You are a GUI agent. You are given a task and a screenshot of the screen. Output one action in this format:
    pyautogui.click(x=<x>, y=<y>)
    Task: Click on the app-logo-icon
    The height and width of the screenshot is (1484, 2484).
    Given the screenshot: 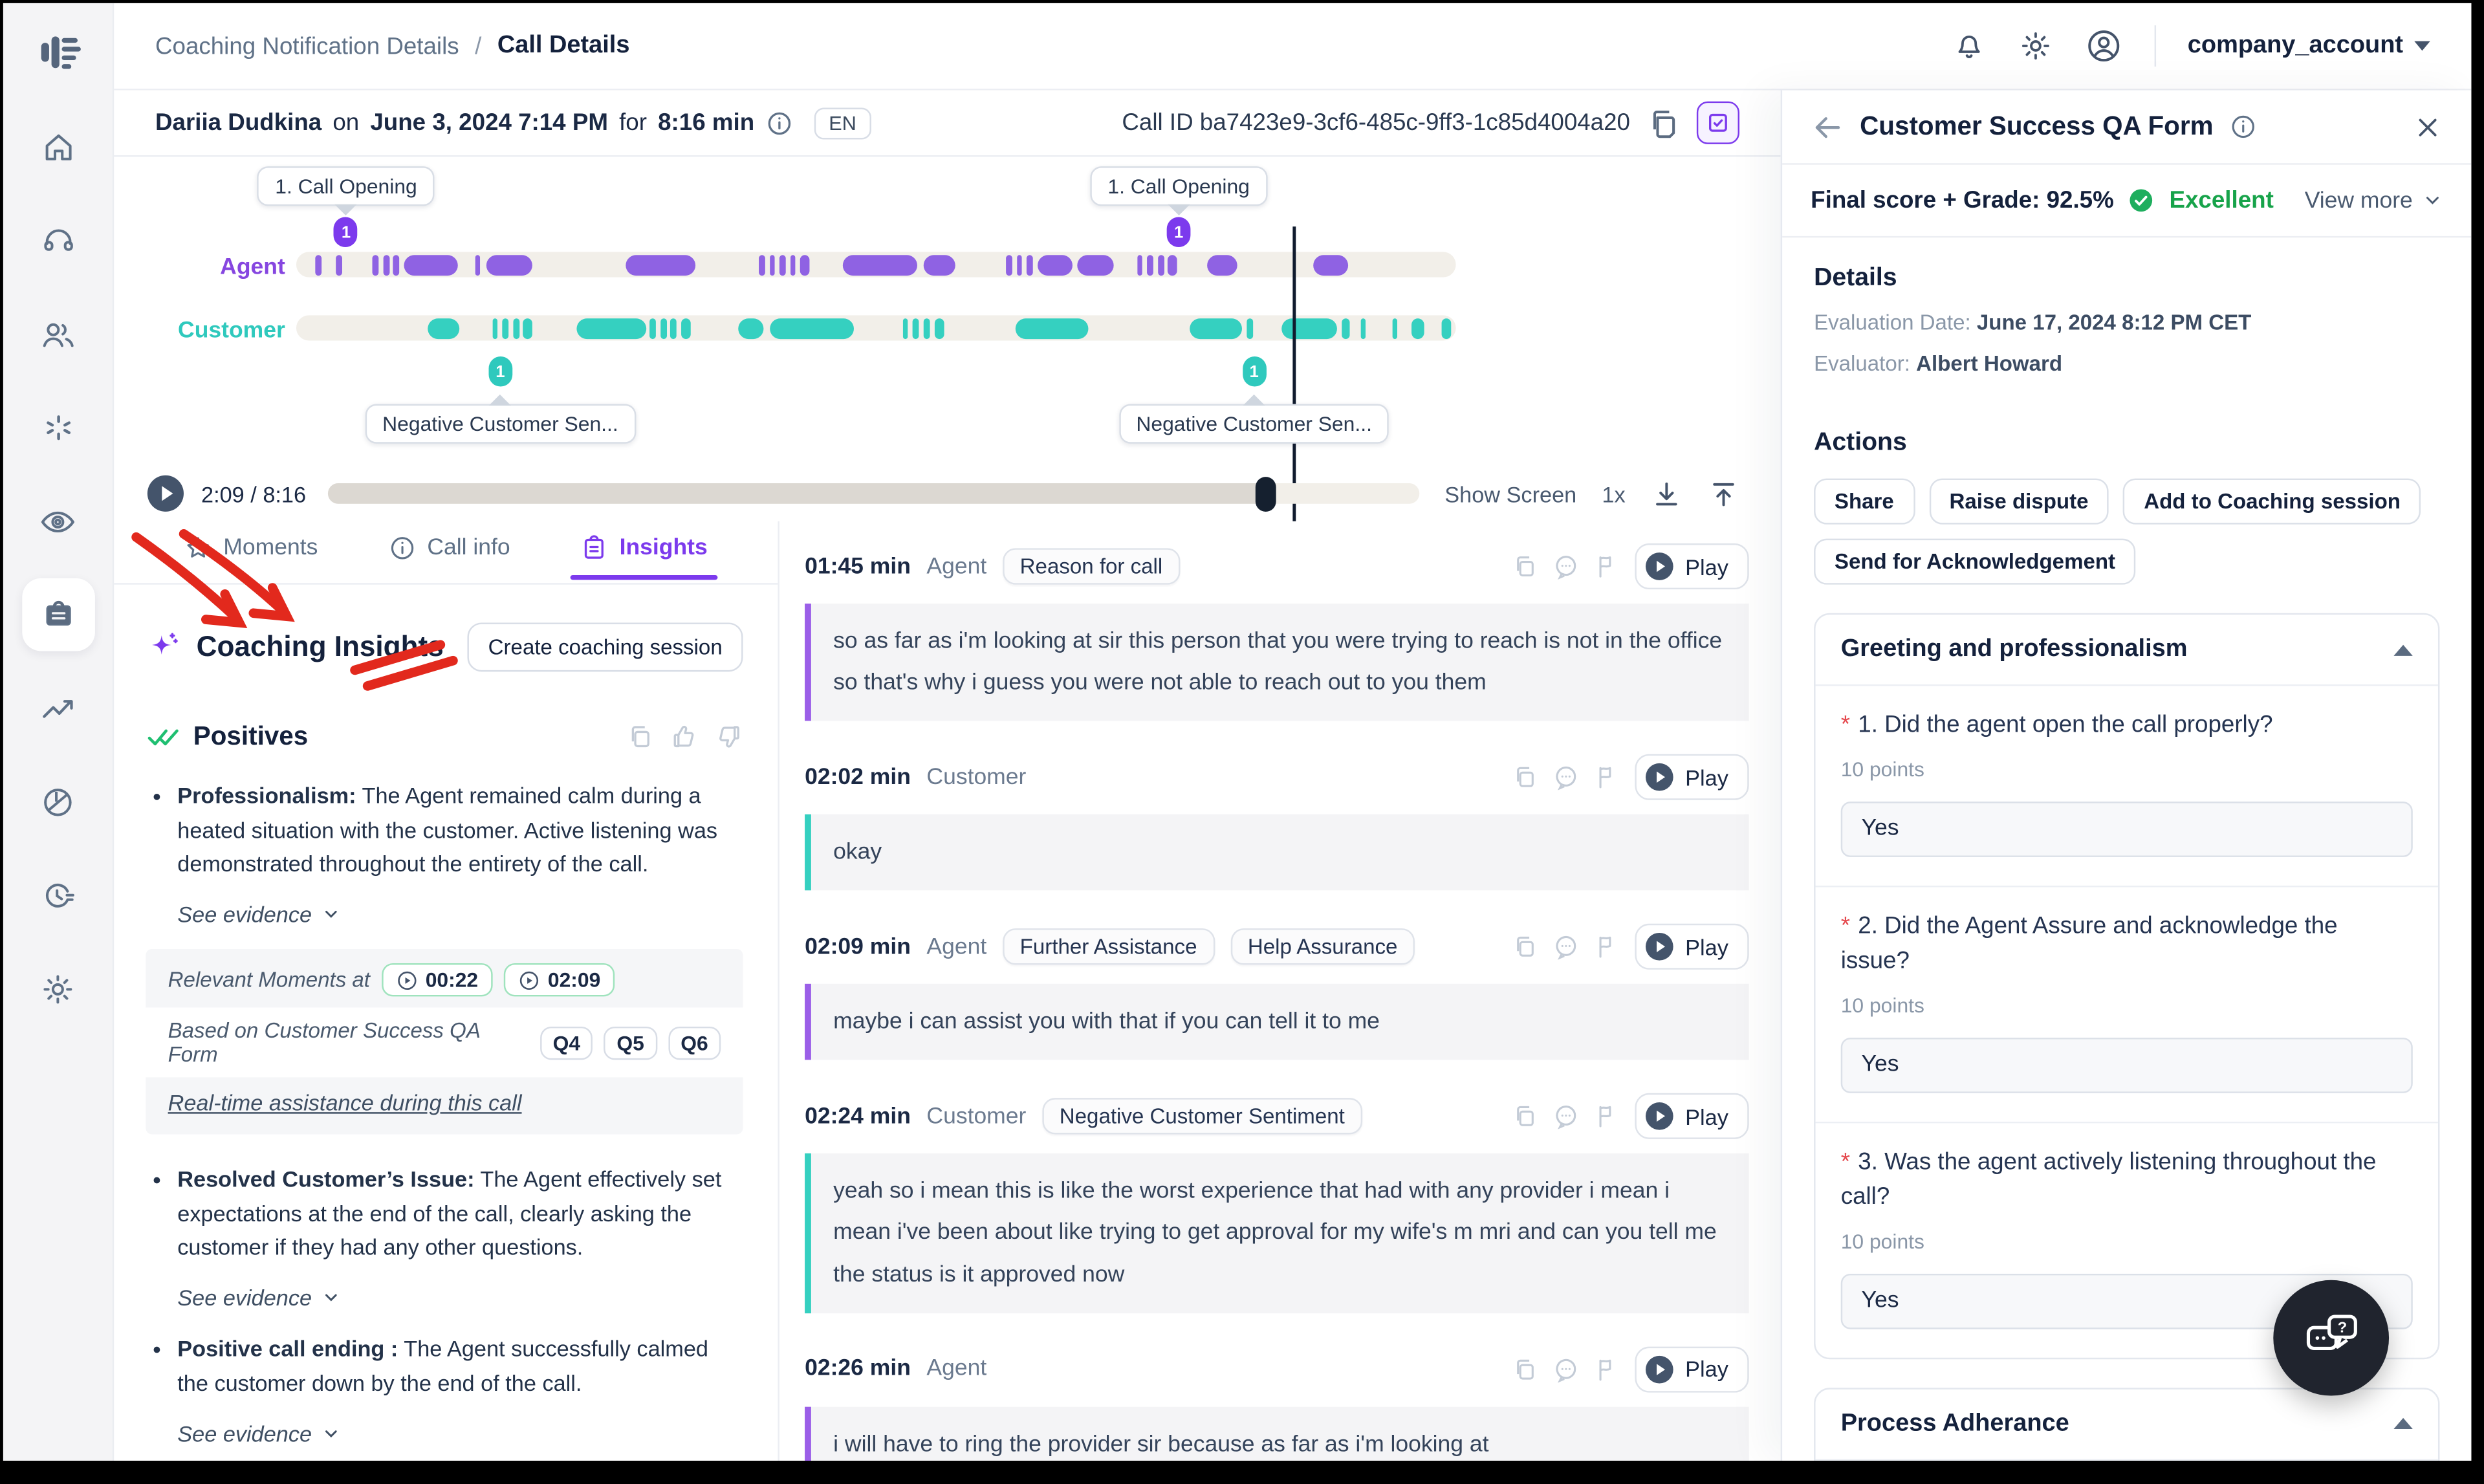 What is the action you would take?
    pyautogui.click(x=58, y=52)
    